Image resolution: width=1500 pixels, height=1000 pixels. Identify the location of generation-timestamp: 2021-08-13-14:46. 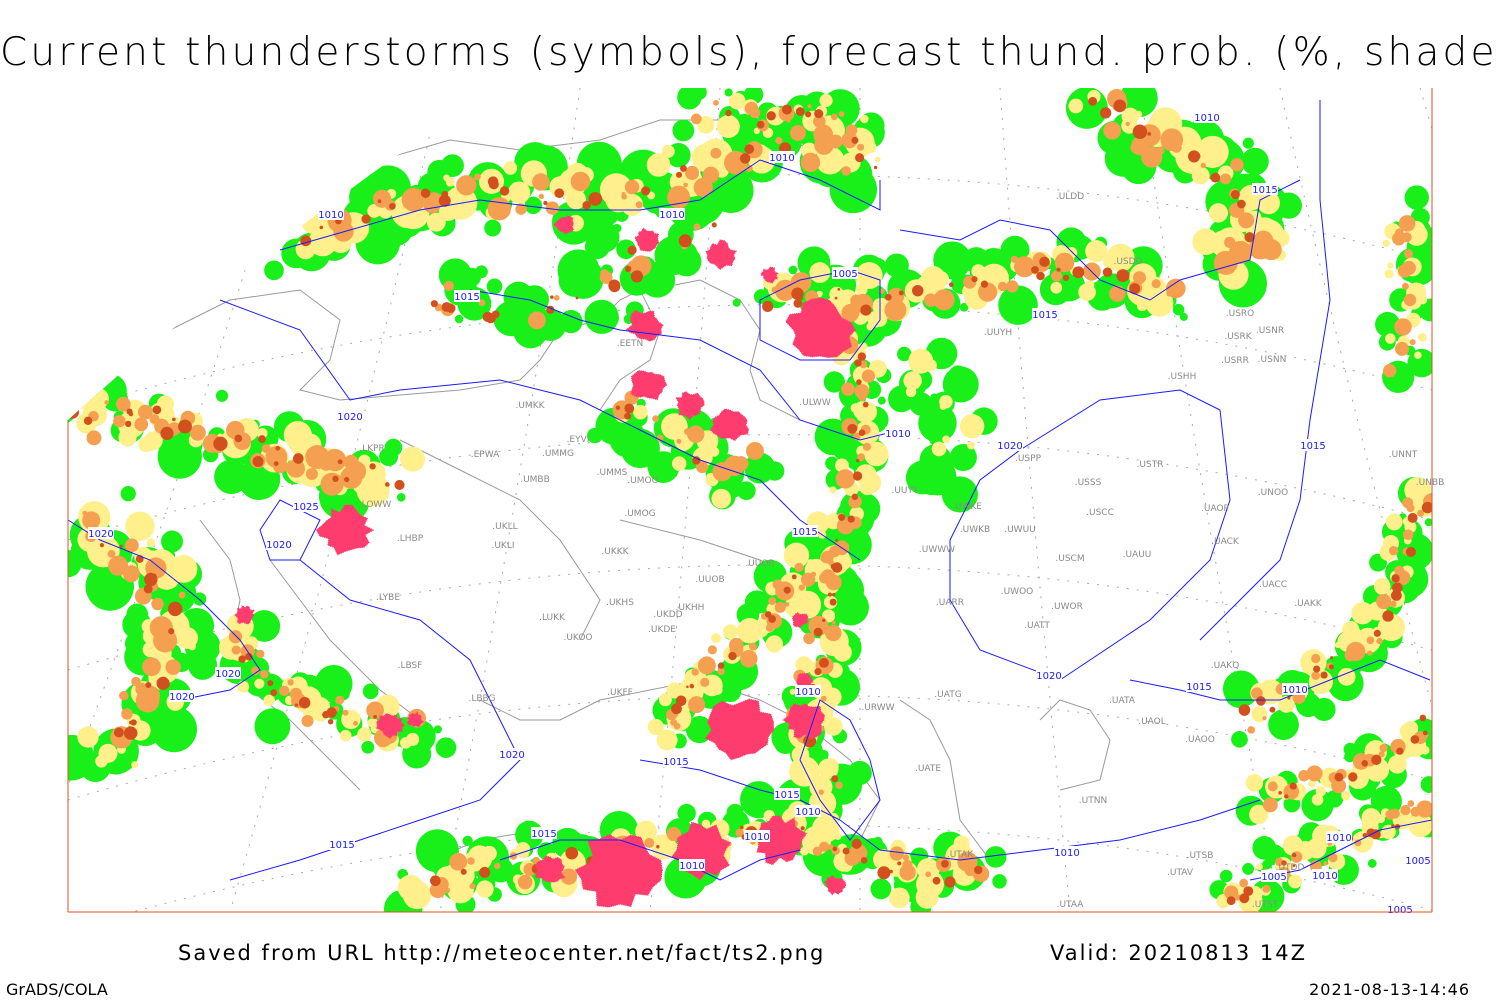
(1389, 989).